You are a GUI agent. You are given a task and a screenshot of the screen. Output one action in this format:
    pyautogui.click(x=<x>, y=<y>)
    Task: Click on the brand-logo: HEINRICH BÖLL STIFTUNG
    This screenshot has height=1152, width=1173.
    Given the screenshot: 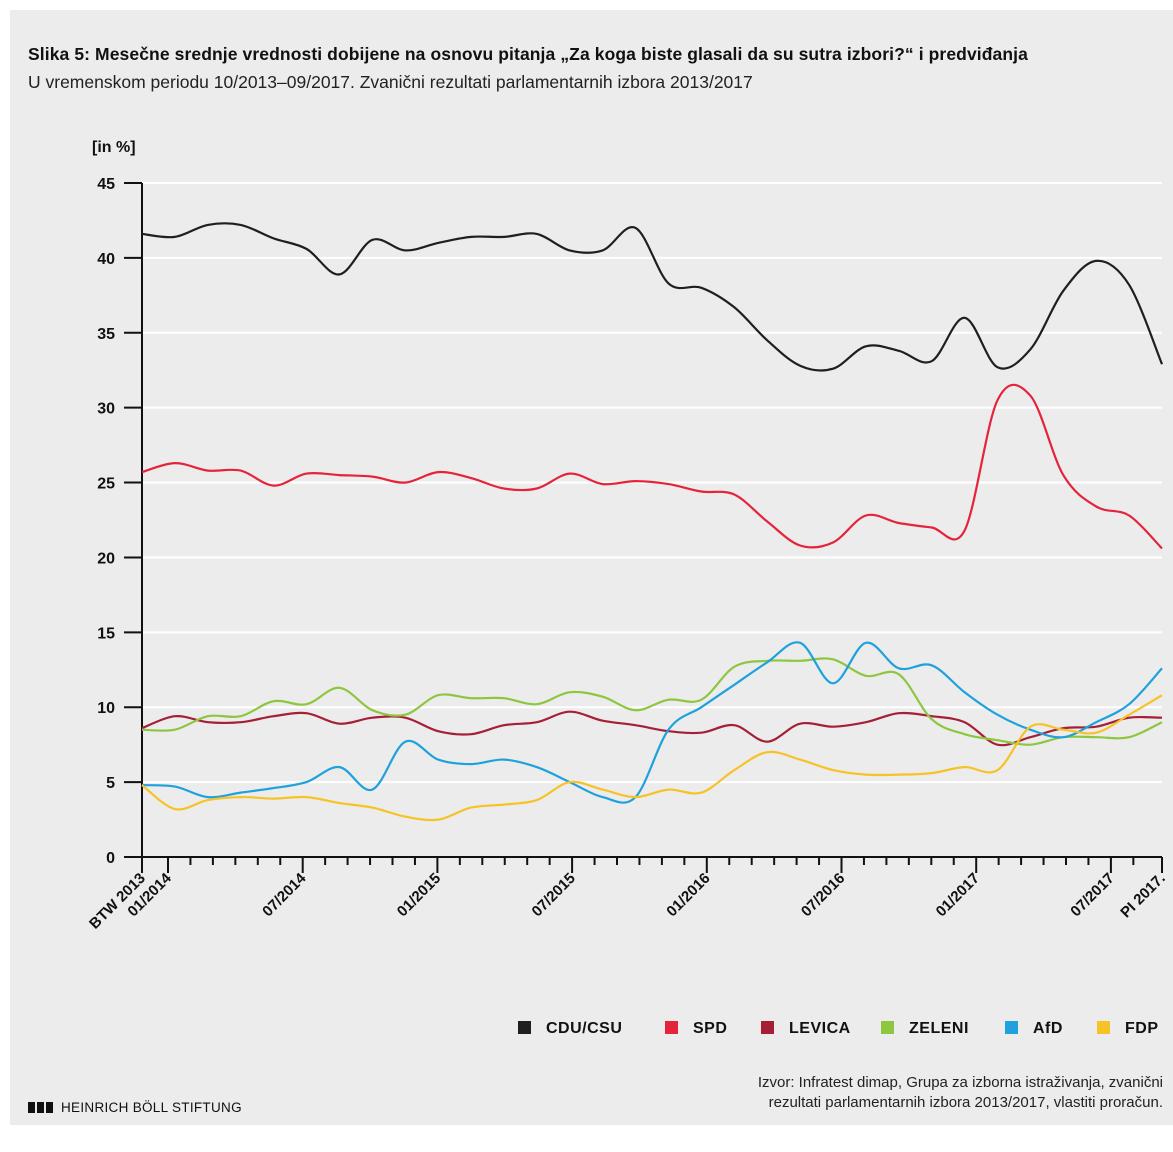 What is the action you would take?
    pyautogui.click(x=135, y=1107)
    